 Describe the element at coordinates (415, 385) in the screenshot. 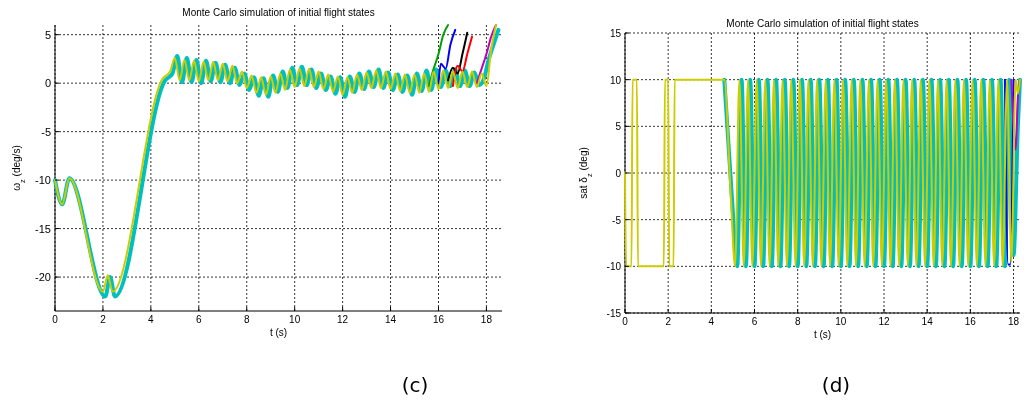

I see `text: (c)` at that location.